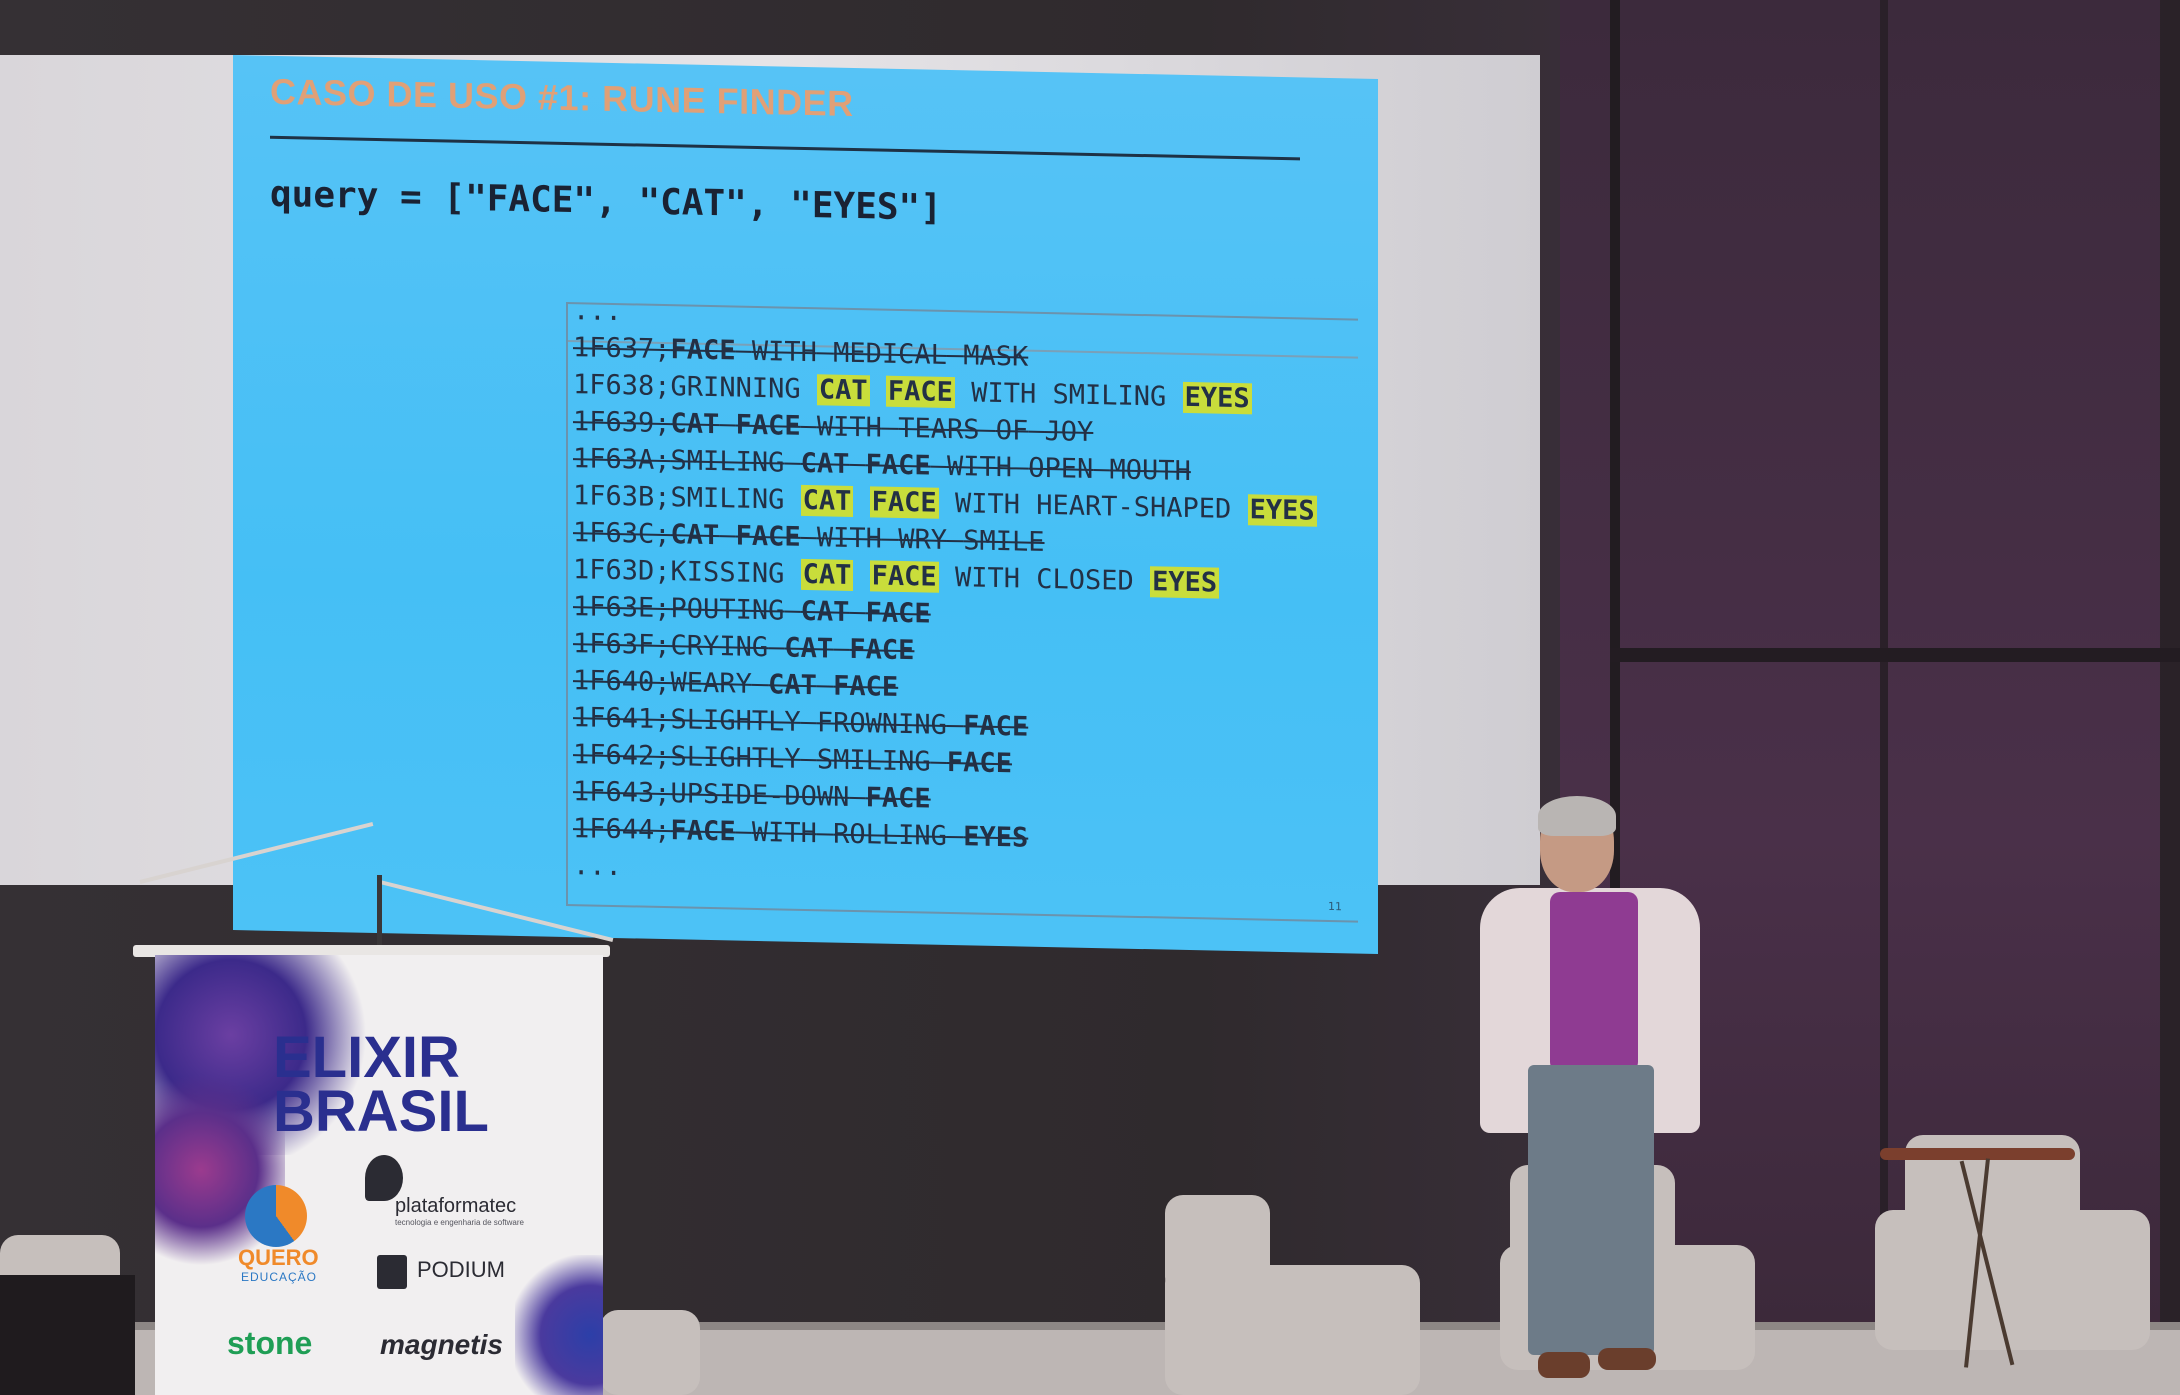 The height and width of the screenshot is (1395, 2180). Describe the element at coordinates (785, 148) in the screenshot. I see `title-rule` at that location.